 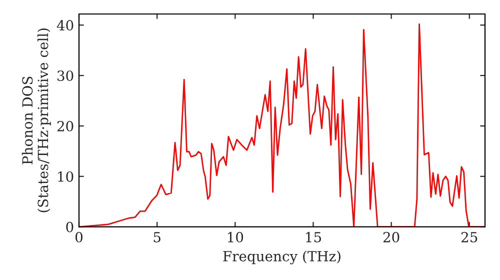 I want to click on x-tick-label: 25, so click(x=469, y=237).